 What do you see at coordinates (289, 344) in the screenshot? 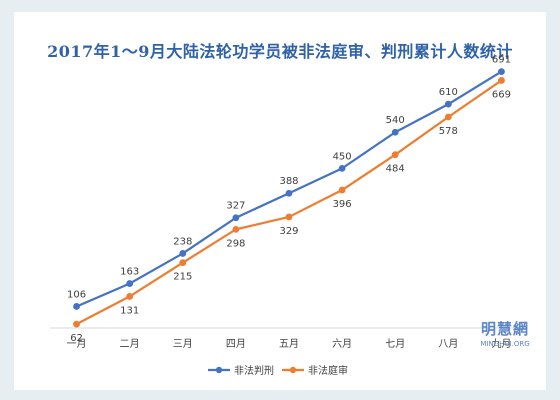
I see `x-tick-label: 五月` at bounding box center [289, 344].